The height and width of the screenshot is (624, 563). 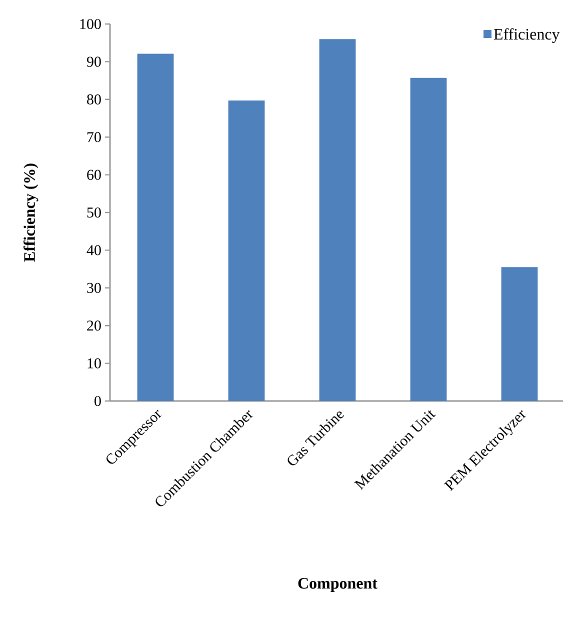 I want to click on y-axis-title: Efficiency (%), so click(x=31, y=213).